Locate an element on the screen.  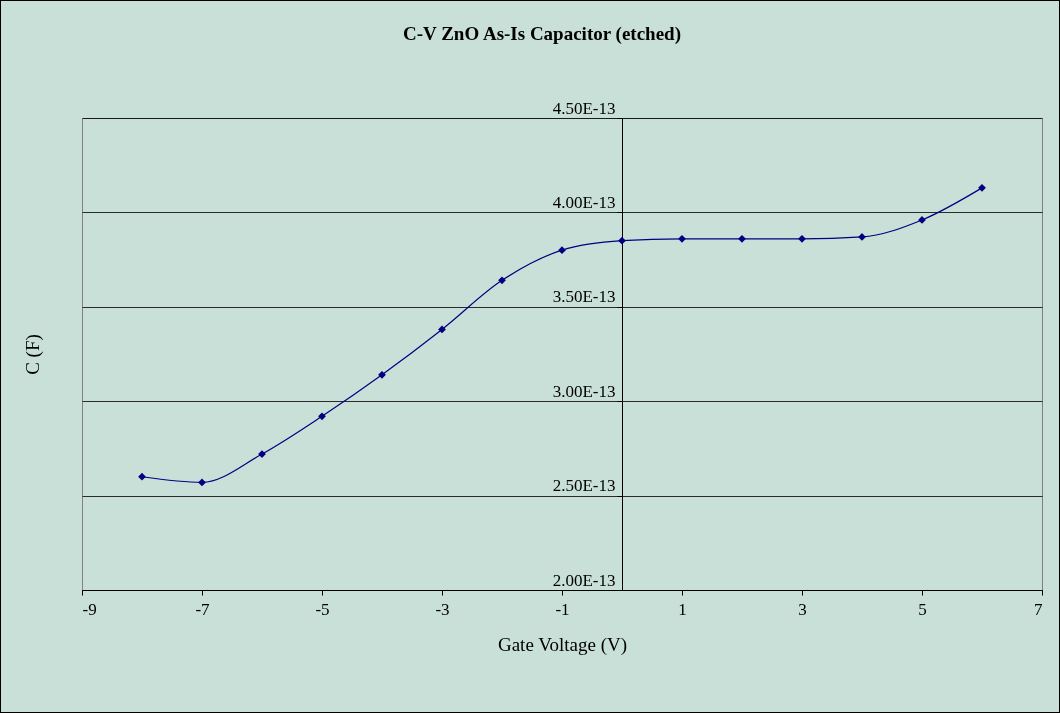
y-tick-label: 3.00E-13 is located at coordinates (584, 391).